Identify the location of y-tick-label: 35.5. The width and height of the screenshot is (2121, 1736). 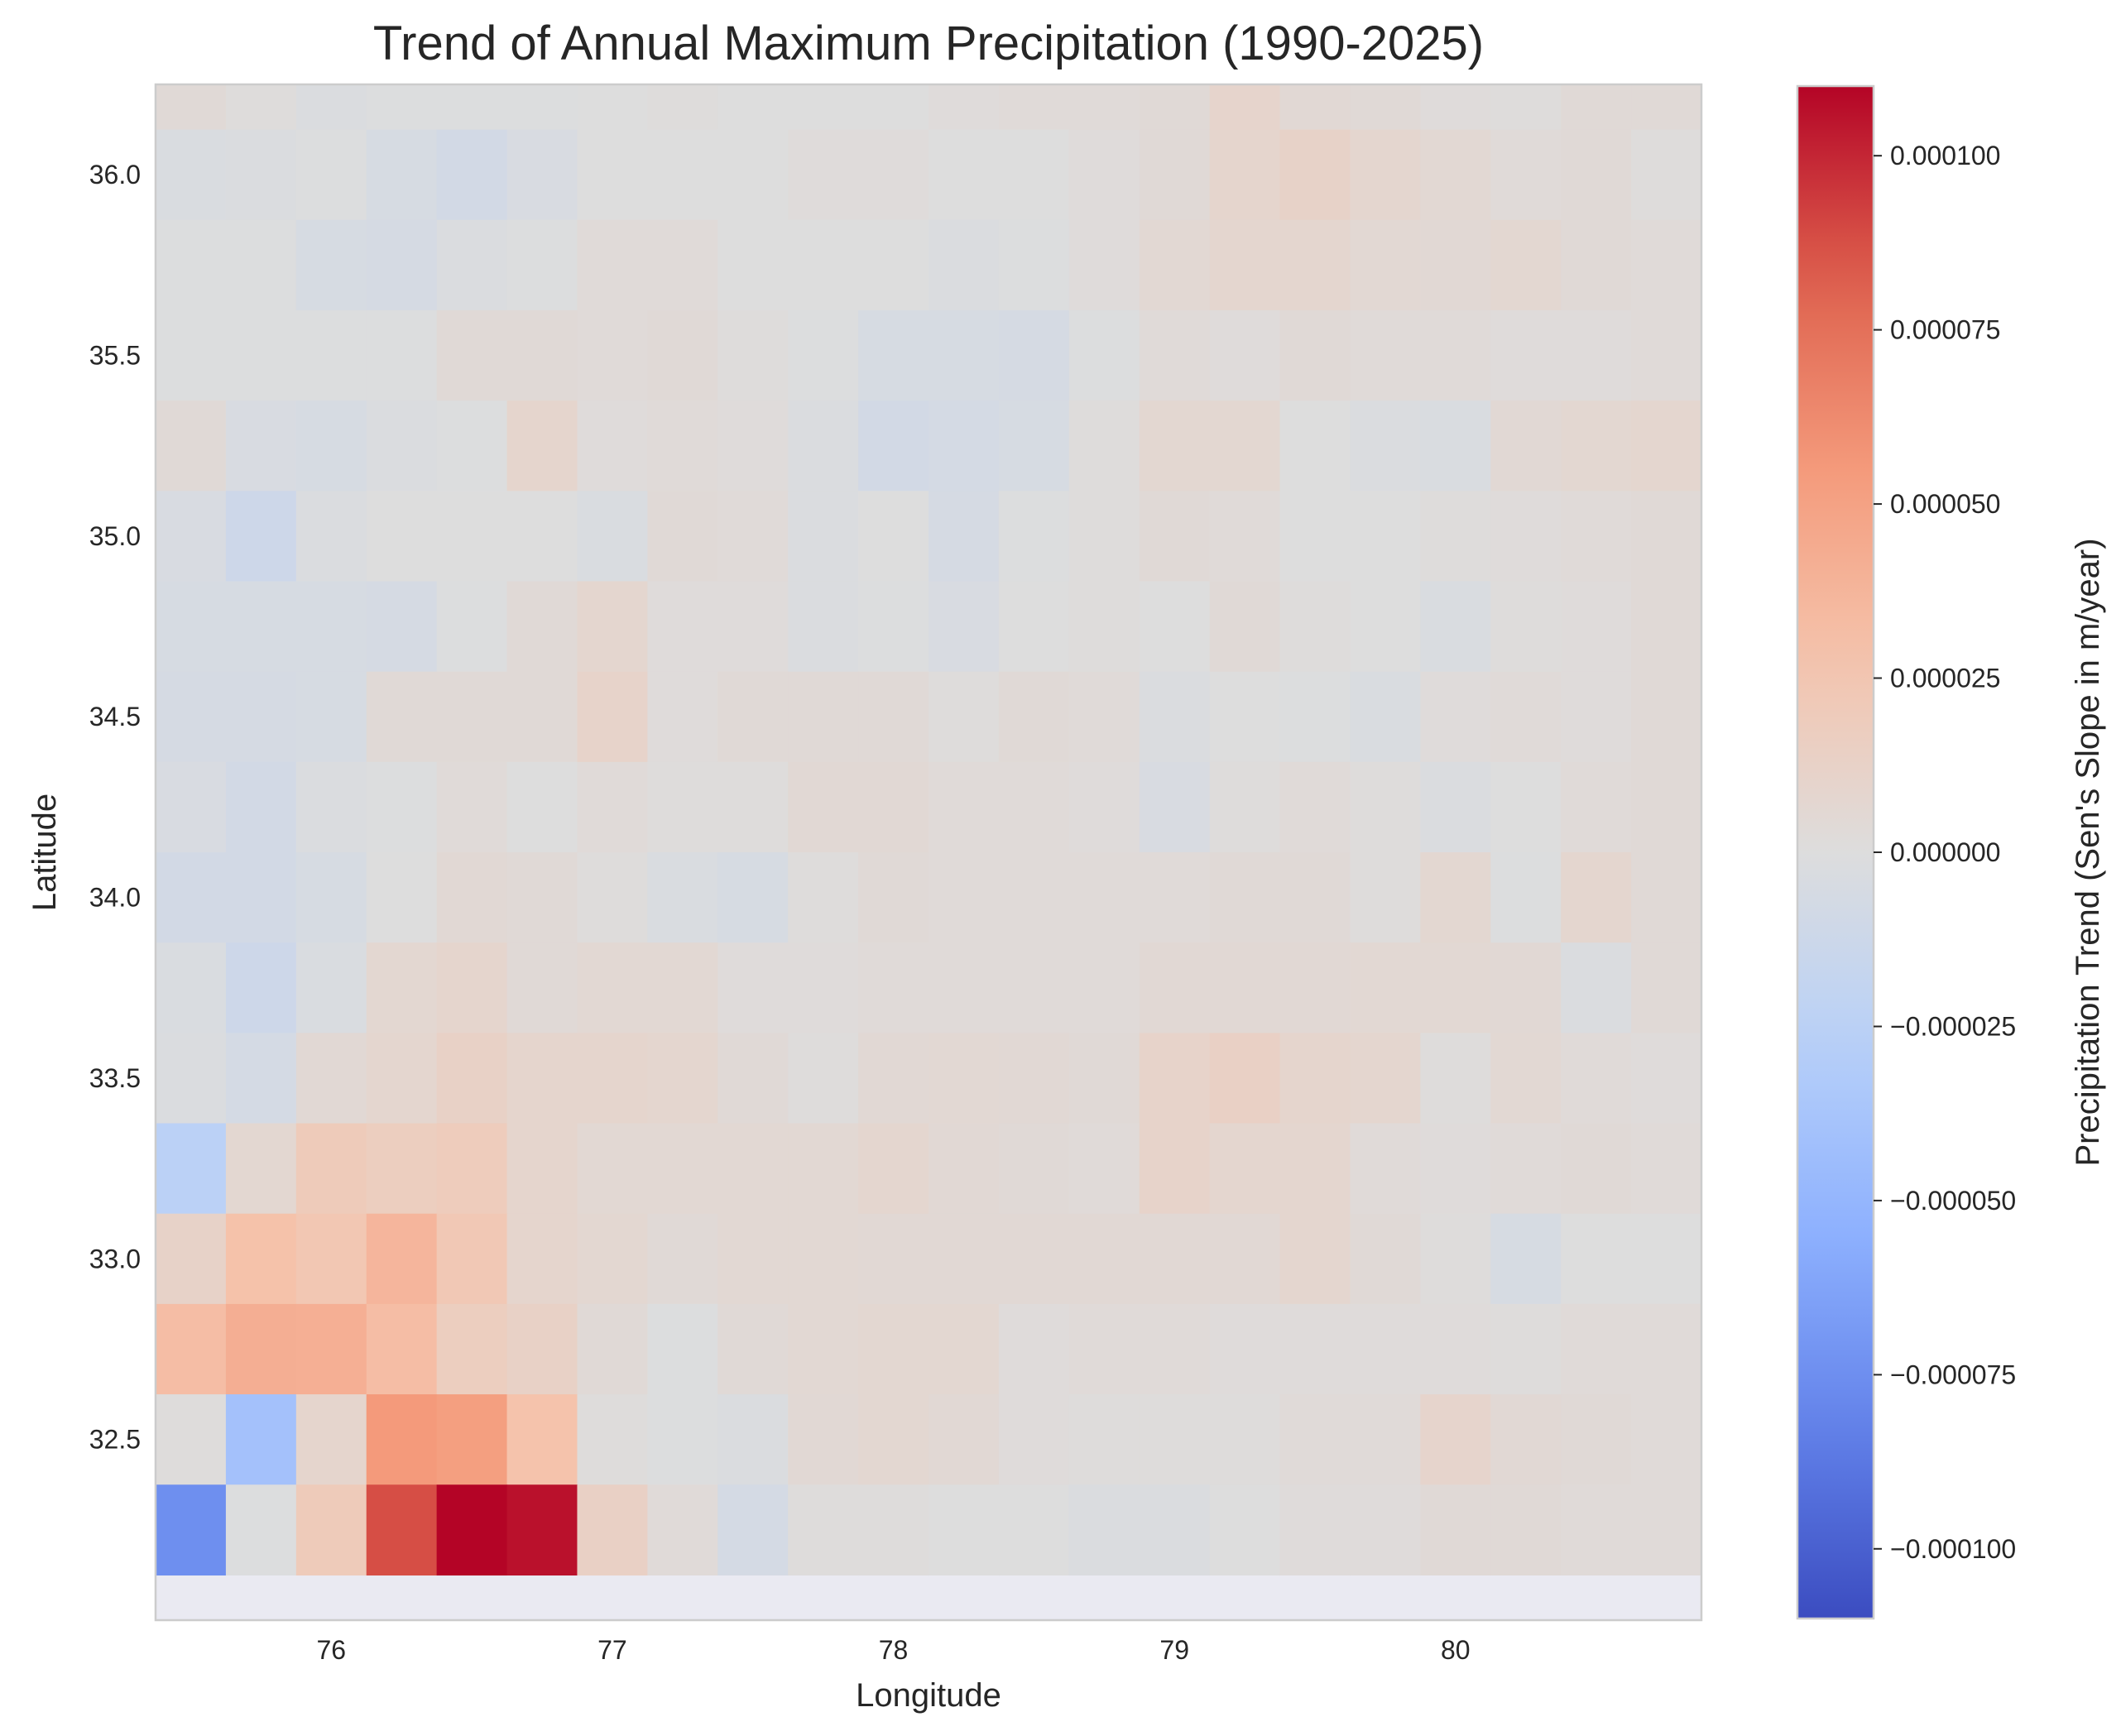
(115, 356).